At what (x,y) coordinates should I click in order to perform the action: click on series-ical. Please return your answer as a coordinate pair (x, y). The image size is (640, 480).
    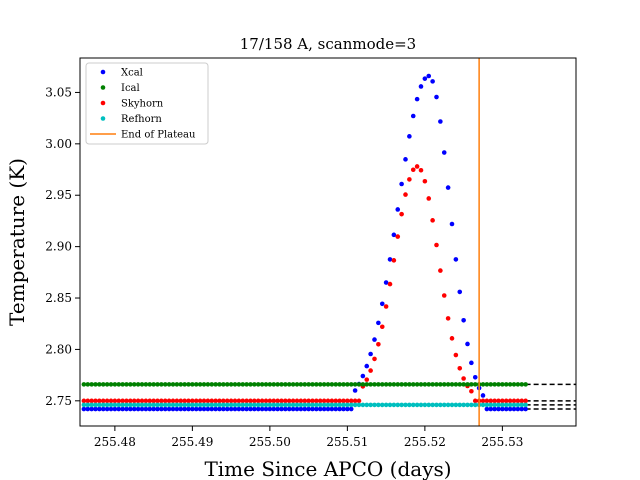
    Looking at the image, I should click on (304, 384).